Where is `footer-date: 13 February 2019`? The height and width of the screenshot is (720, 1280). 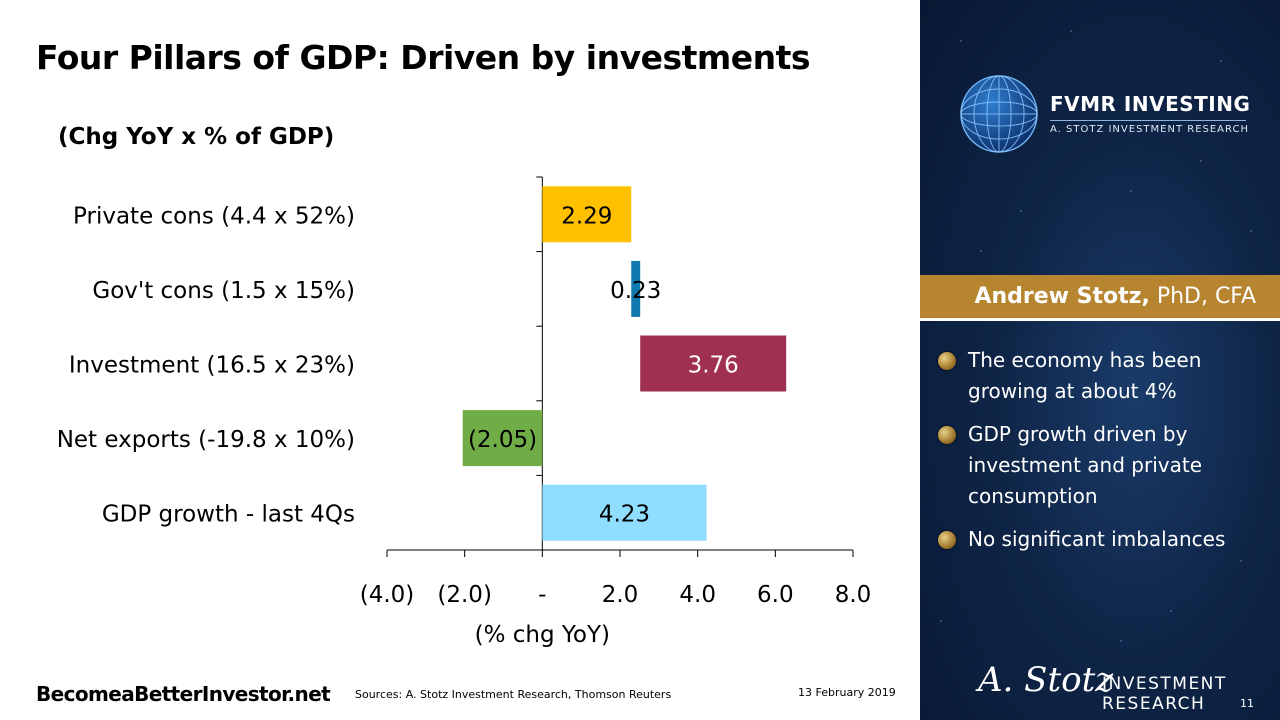
footer-date: 13 February 2019 is located at coordinates (847, 692).